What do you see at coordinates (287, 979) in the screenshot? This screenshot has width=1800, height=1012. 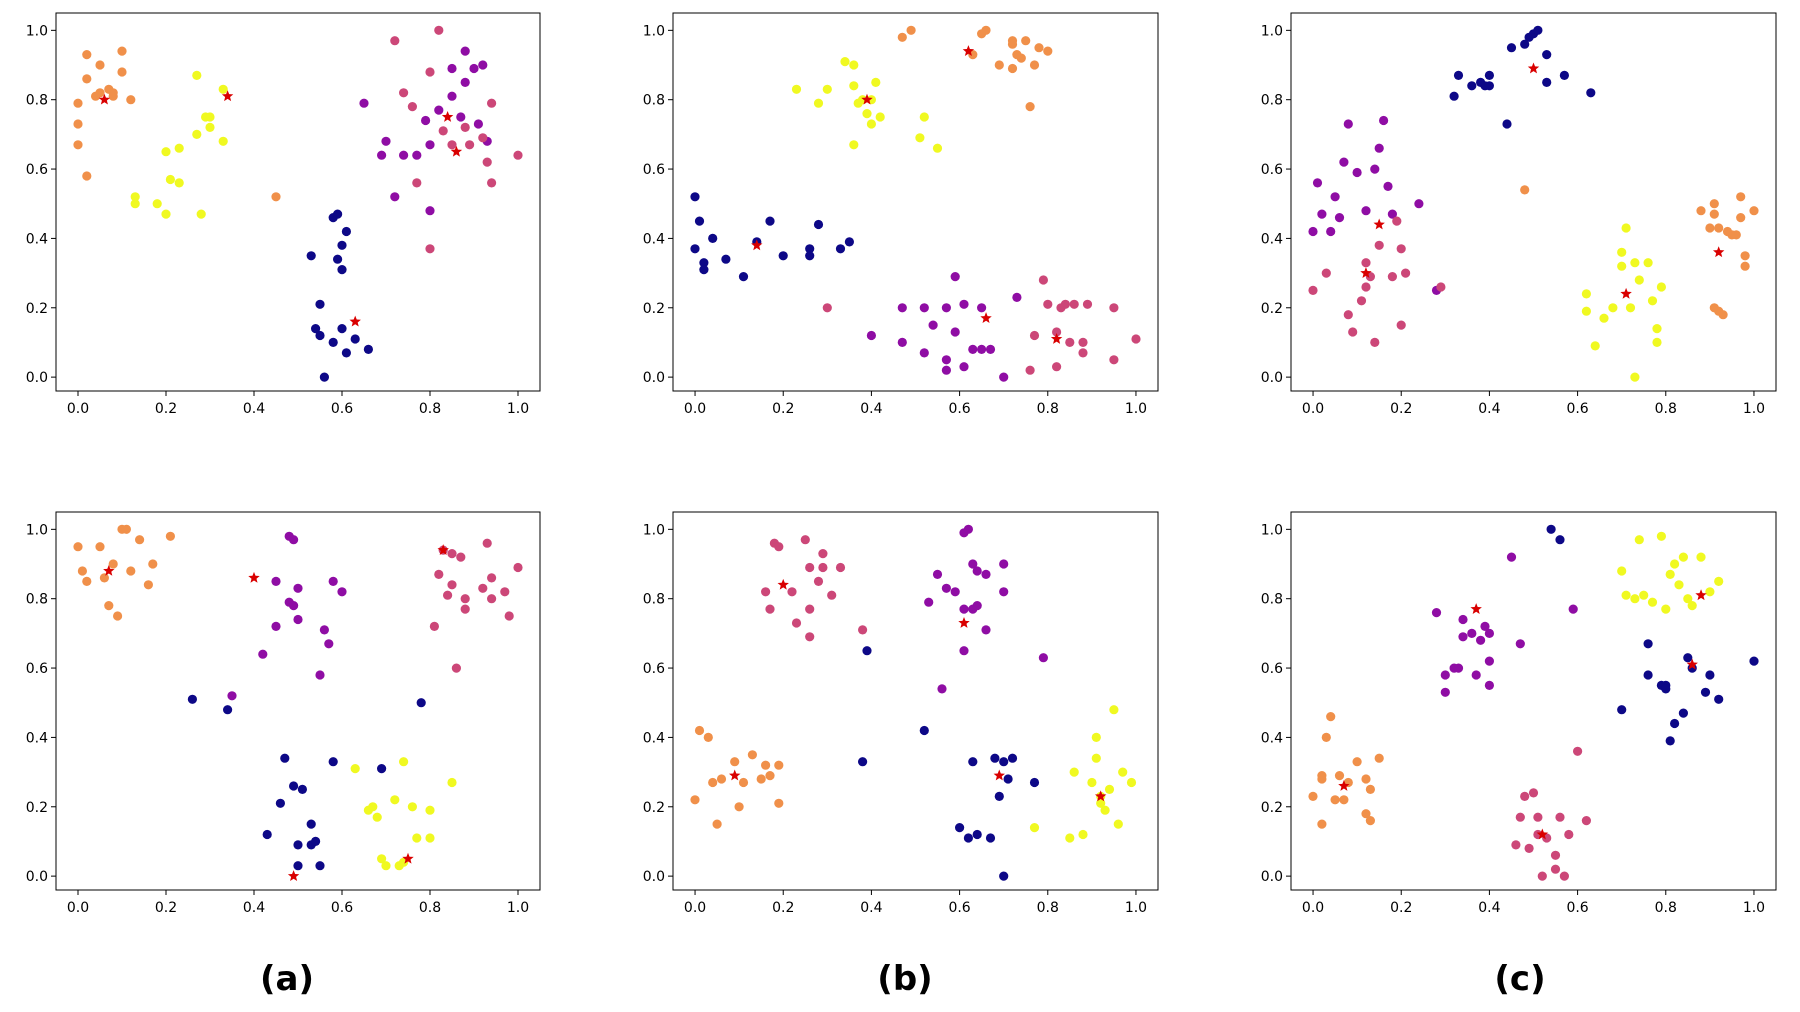 I see `panel-label-a: (a)` at bounding box center [287, 979].